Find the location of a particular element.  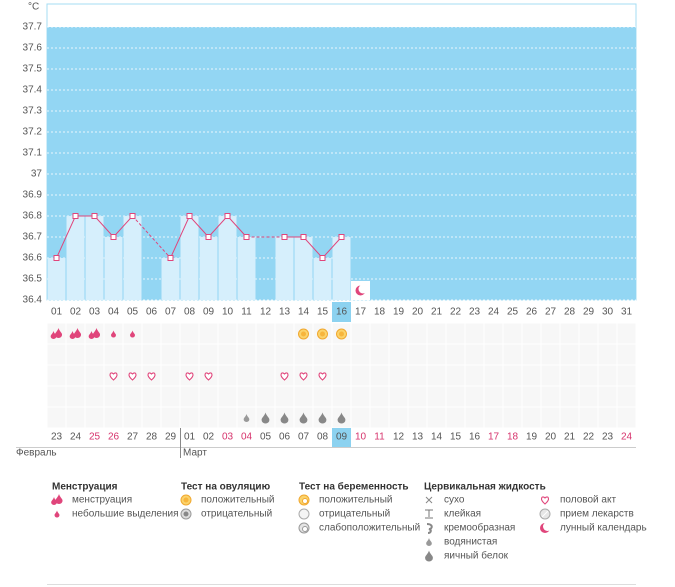

gap-connector is located at coordinates (151, 237).